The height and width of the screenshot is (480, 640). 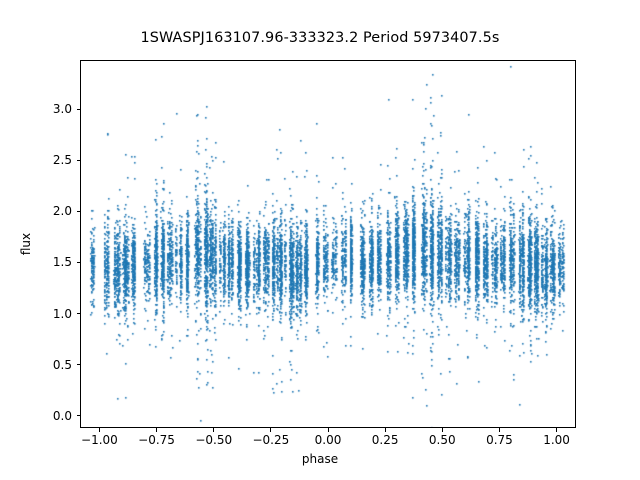 What do you see at coordinates (328, 440) in the screenshot?
I see `x-tick-label: 0.00` at bounding box center [328, 440].